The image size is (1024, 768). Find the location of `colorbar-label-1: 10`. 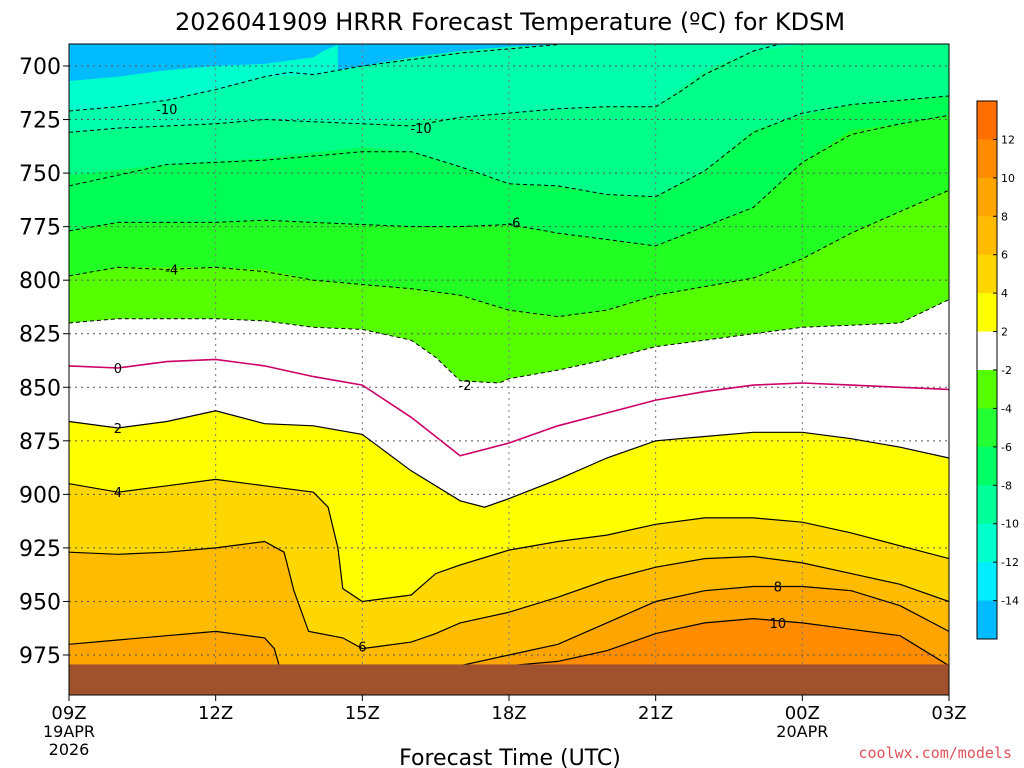

colorbar-label-1: 10 is located at coordinates (1008, 178).